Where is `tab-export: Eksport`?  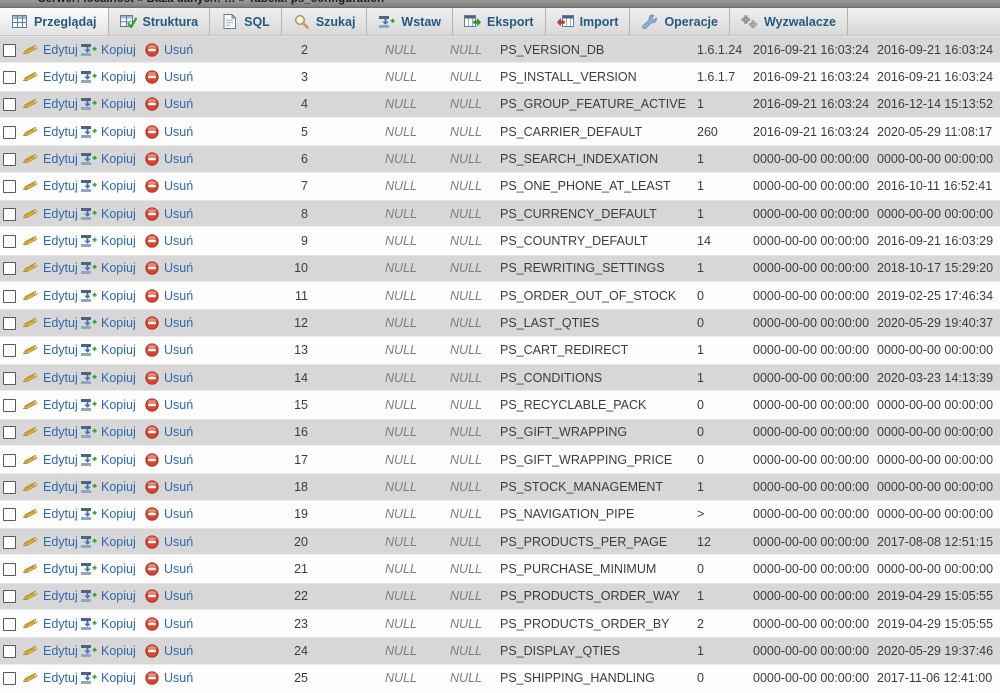
tab-export: Eksport is located at coordinates (499, 21).